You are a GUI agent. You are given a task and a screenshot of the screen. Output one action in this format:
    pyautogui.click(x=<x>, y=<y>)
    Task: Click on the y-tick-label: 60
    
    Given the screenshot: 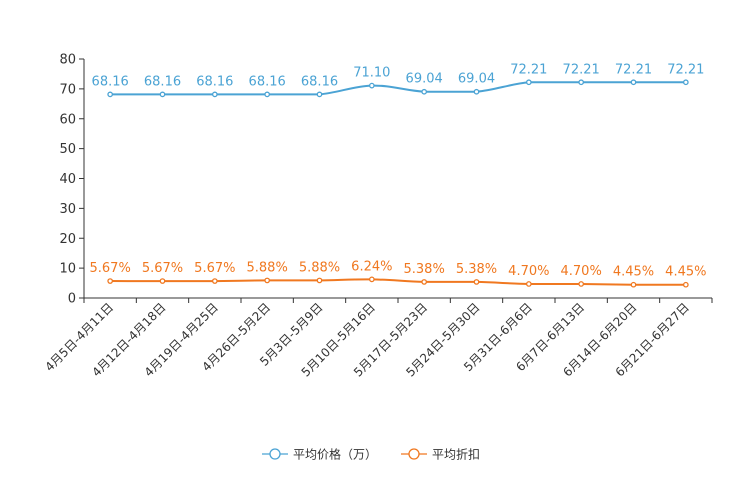 What is the action you would take?
    pyautogui.click(x=67, y=119)
    